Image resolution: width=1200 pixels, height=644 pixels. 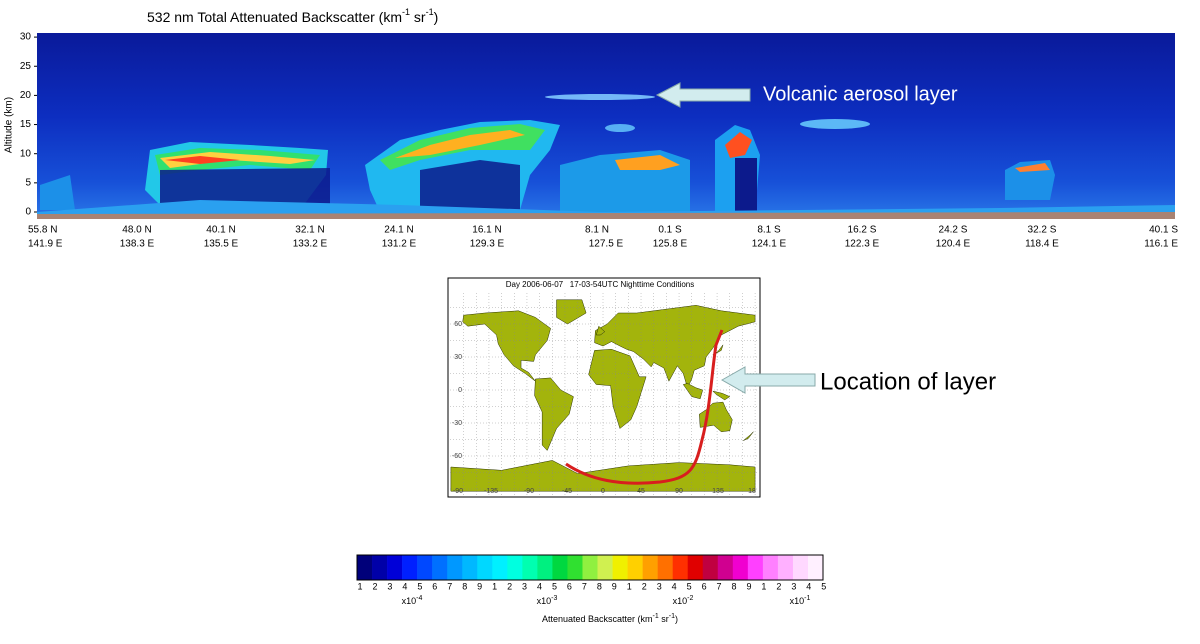 I want to click on exponent-power: -2, so click(x=690, y=598).